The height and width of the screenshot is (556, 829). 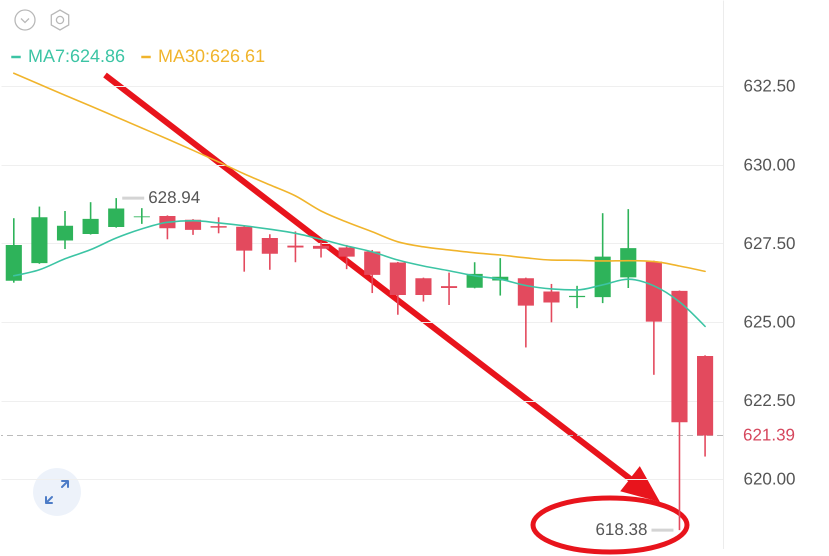 What do you see at coordinates (621, 530) in the screenshot?
I see `annotation: 618.38` at bounding box center [621, 530].